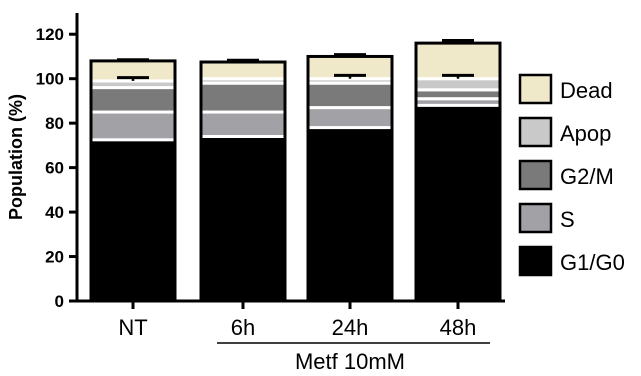  Describe the element at coordinates (535, 261) in the screenshot. I see `legend-swatch-g1-g0` at that location.